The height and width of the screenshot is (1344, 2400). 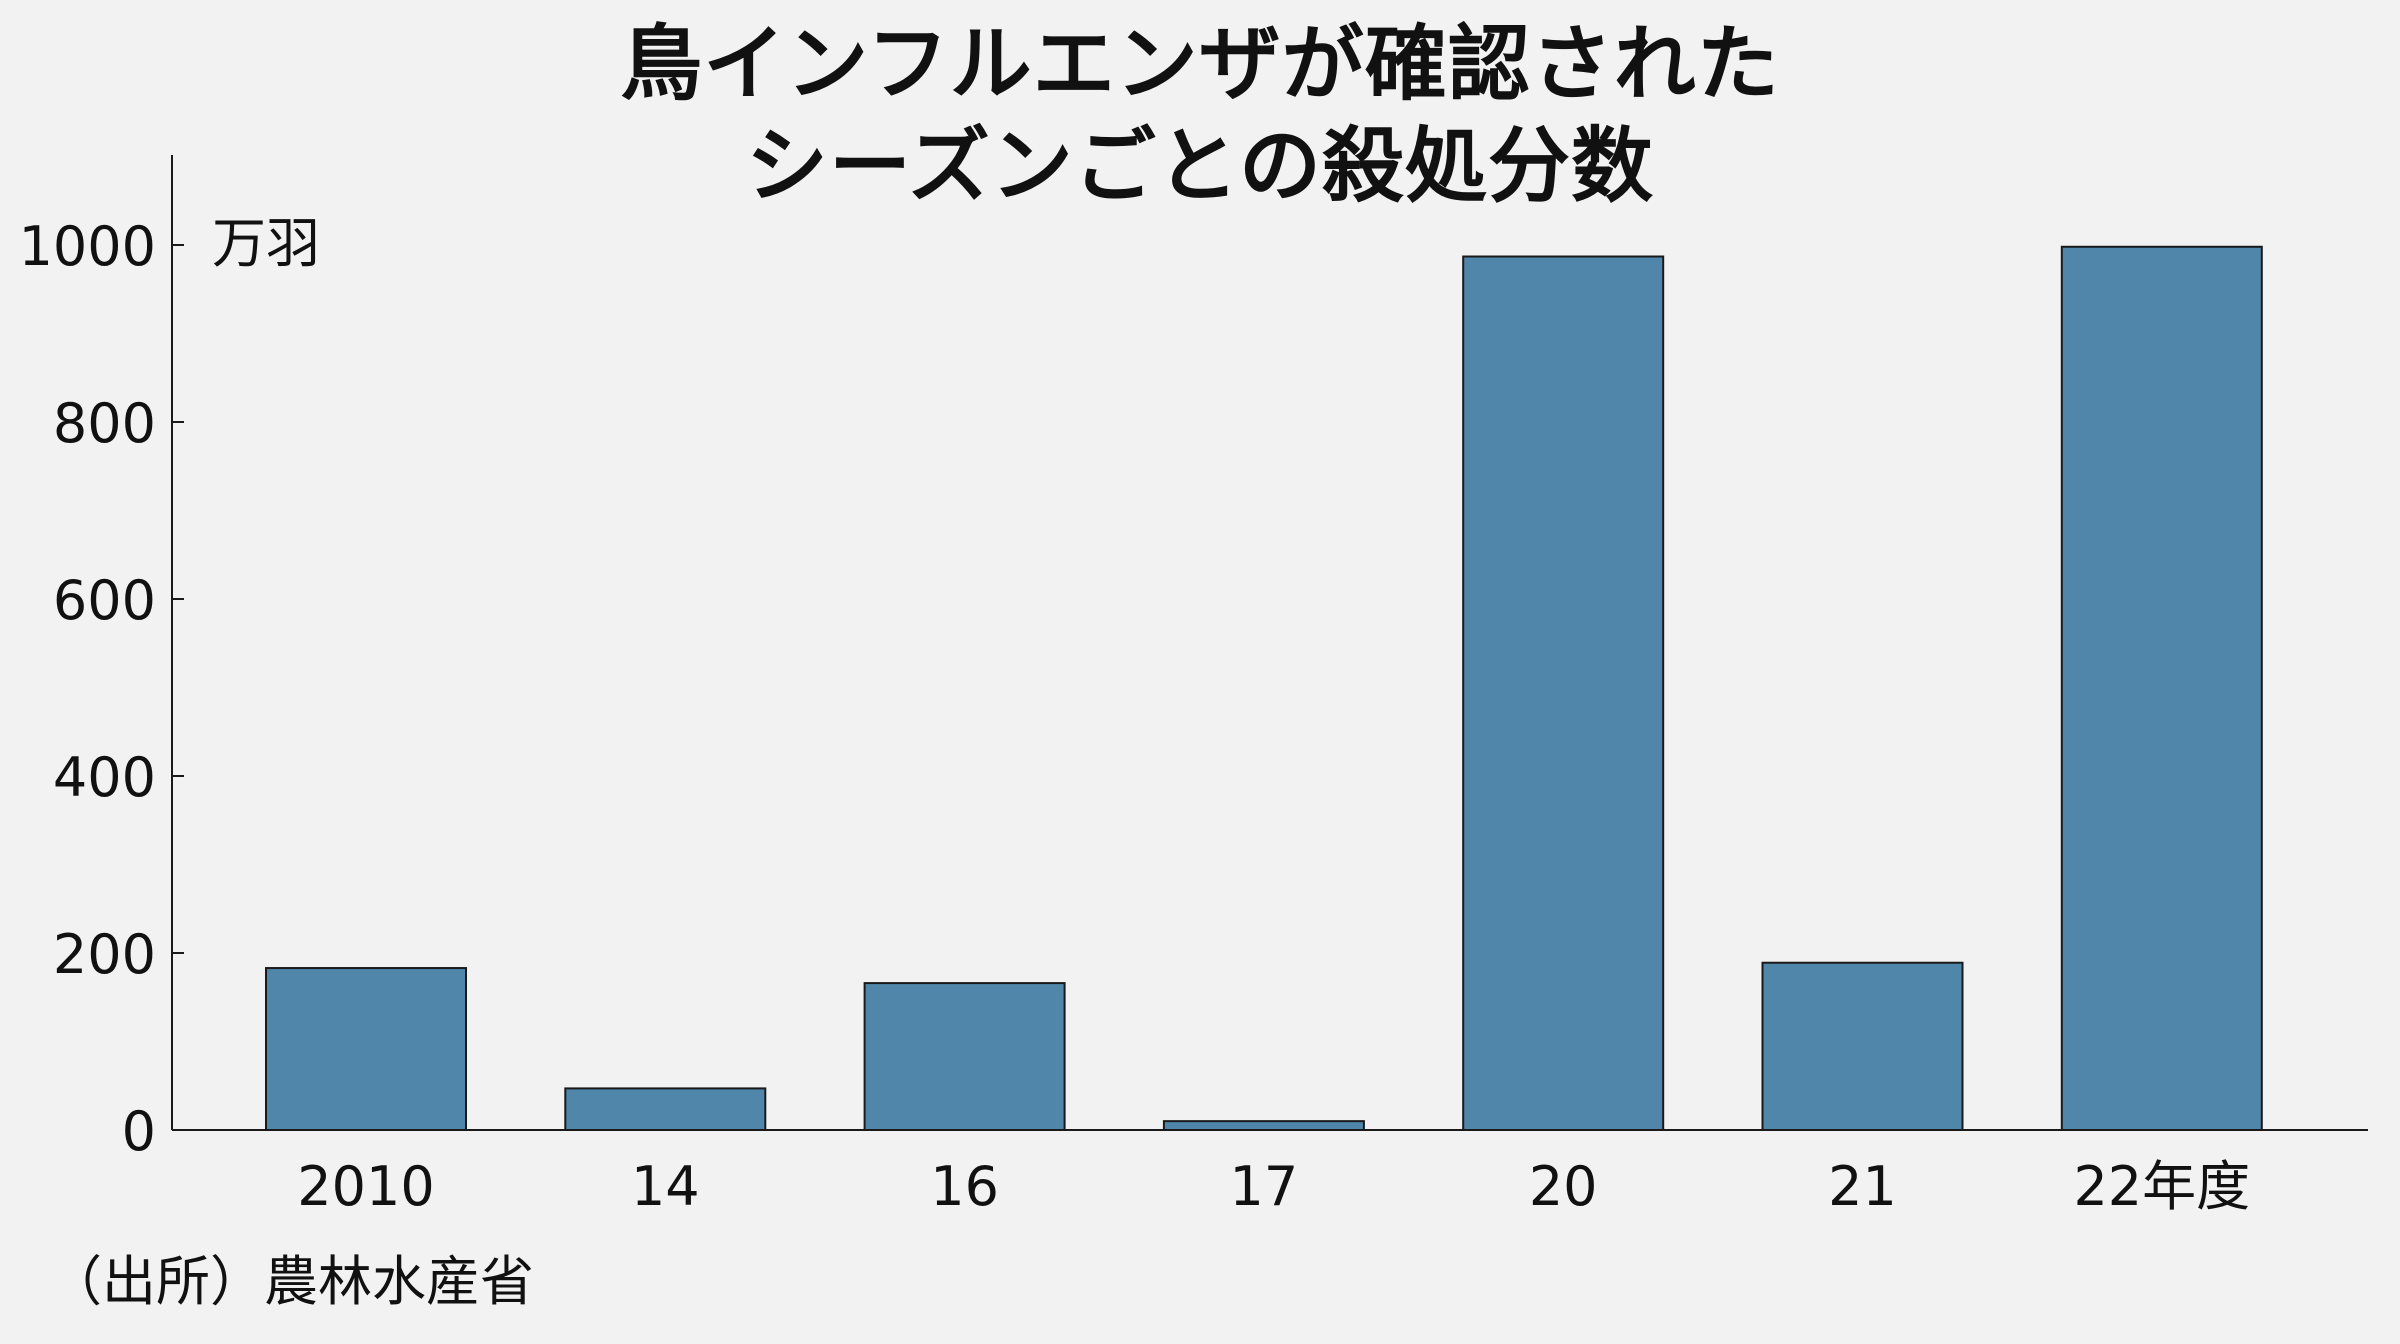 What do you see at coordinates (1200, 166) in the screenshot?
I see `chart-title-line-2: シーズンごとの殺処分数` at bounding box center [1200, 166].